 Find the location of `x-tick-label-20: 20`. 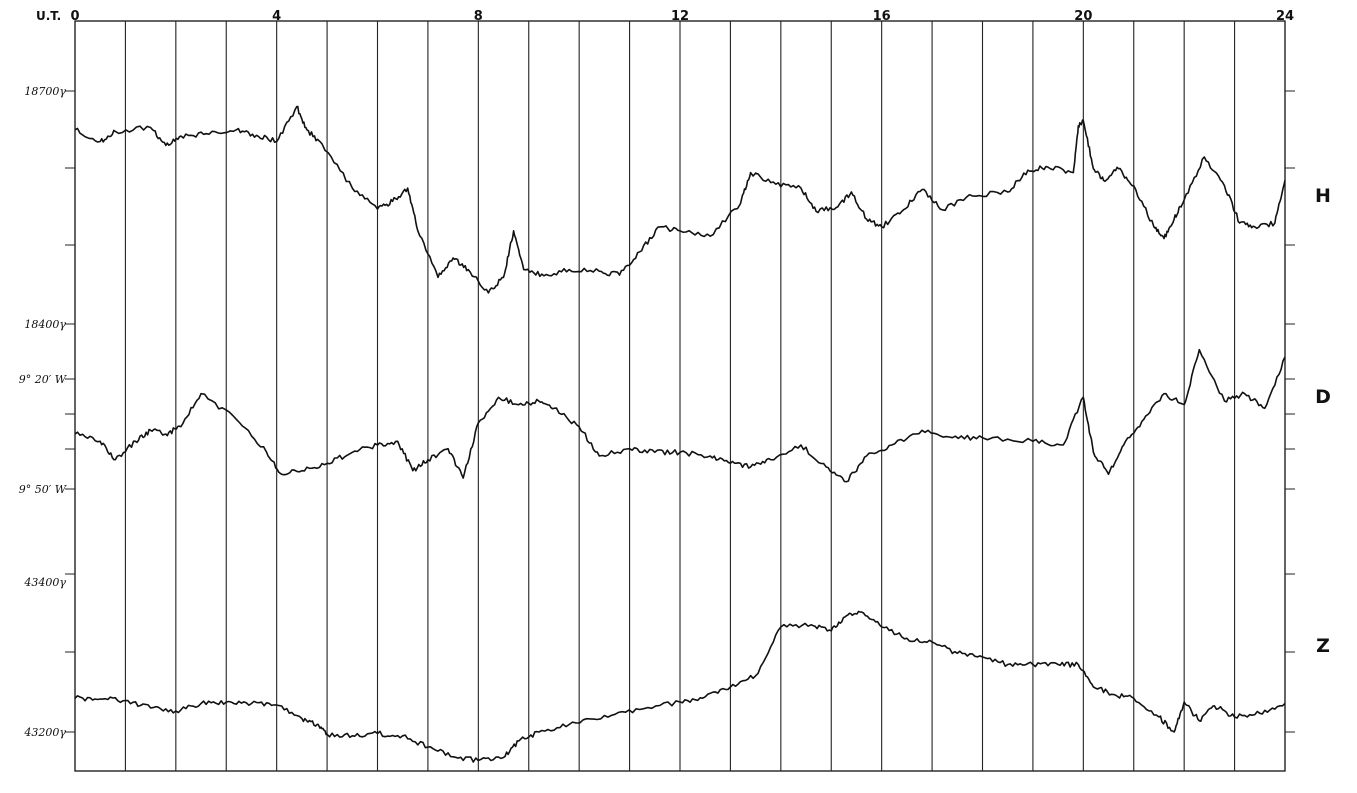

x-tick-label-20: 20 is located at coordinates (1083, 16).